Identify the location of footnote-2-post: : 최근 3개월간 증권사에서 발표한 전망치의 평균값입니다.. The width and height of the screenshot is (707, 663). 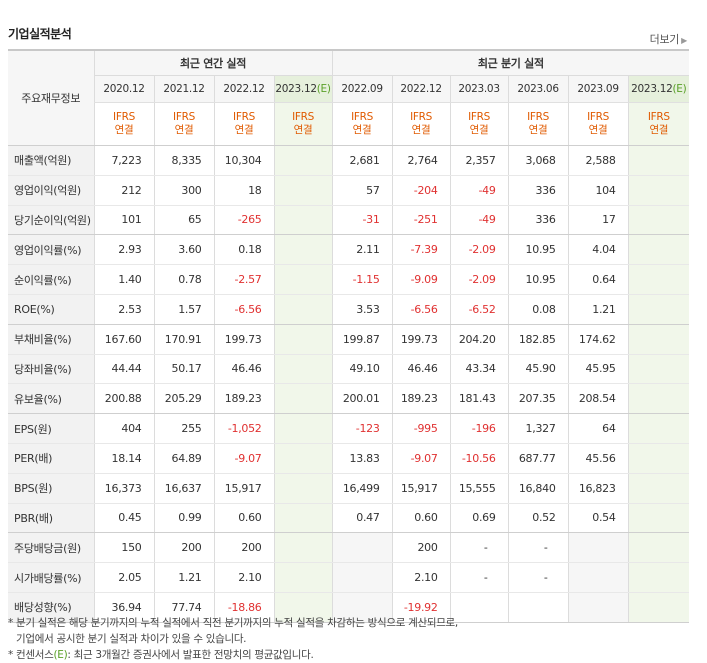
(190, 655).